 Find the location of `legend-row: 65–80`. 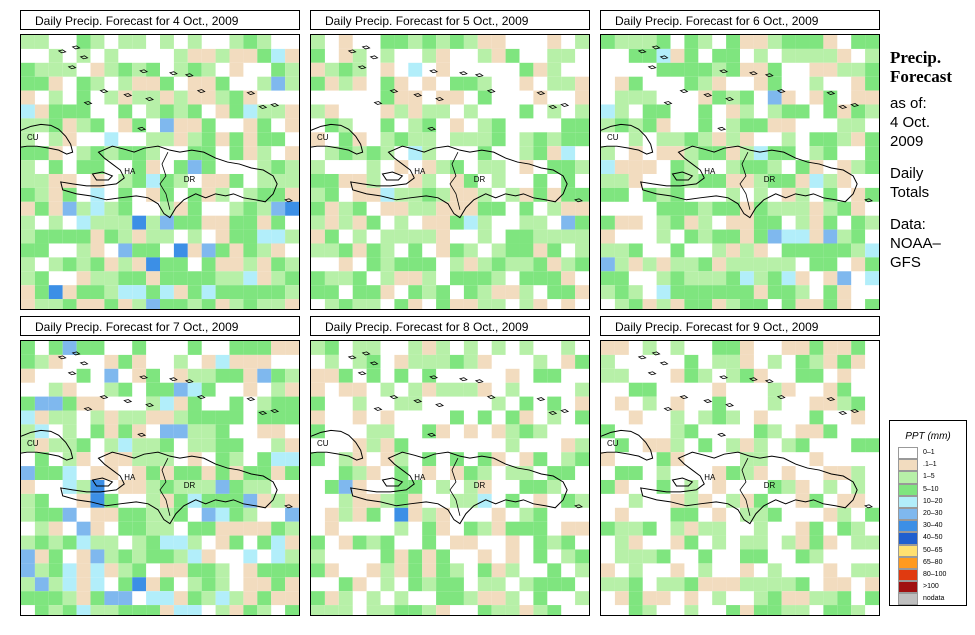

legend-row: 65–80 is located at coordinates (928, 562).